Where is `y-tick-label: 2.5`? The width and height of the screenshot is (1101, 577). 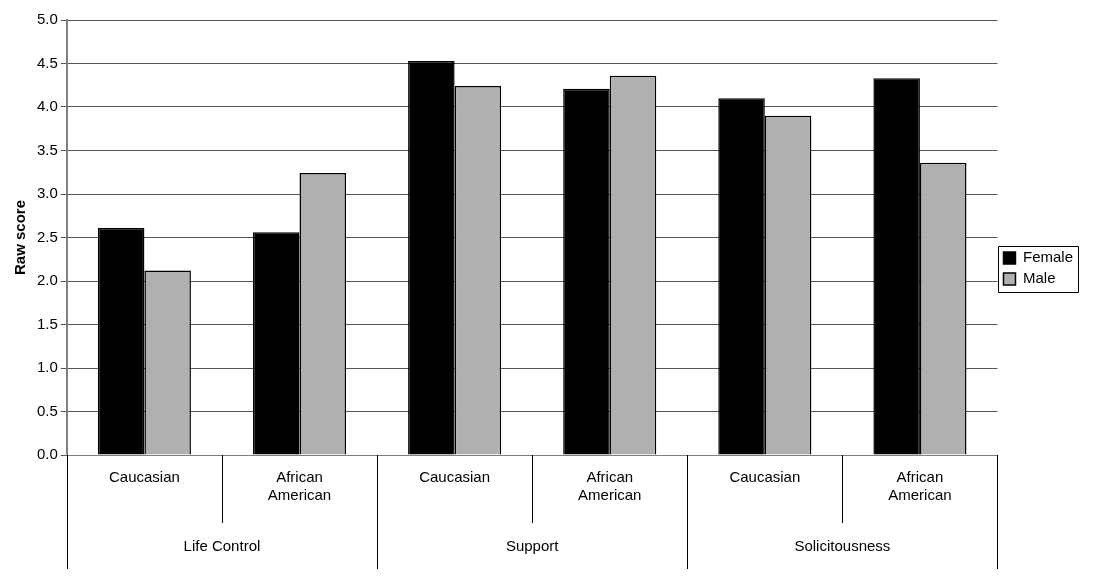 y-tick-label: 2.5 is located at coordinates (47, 236).